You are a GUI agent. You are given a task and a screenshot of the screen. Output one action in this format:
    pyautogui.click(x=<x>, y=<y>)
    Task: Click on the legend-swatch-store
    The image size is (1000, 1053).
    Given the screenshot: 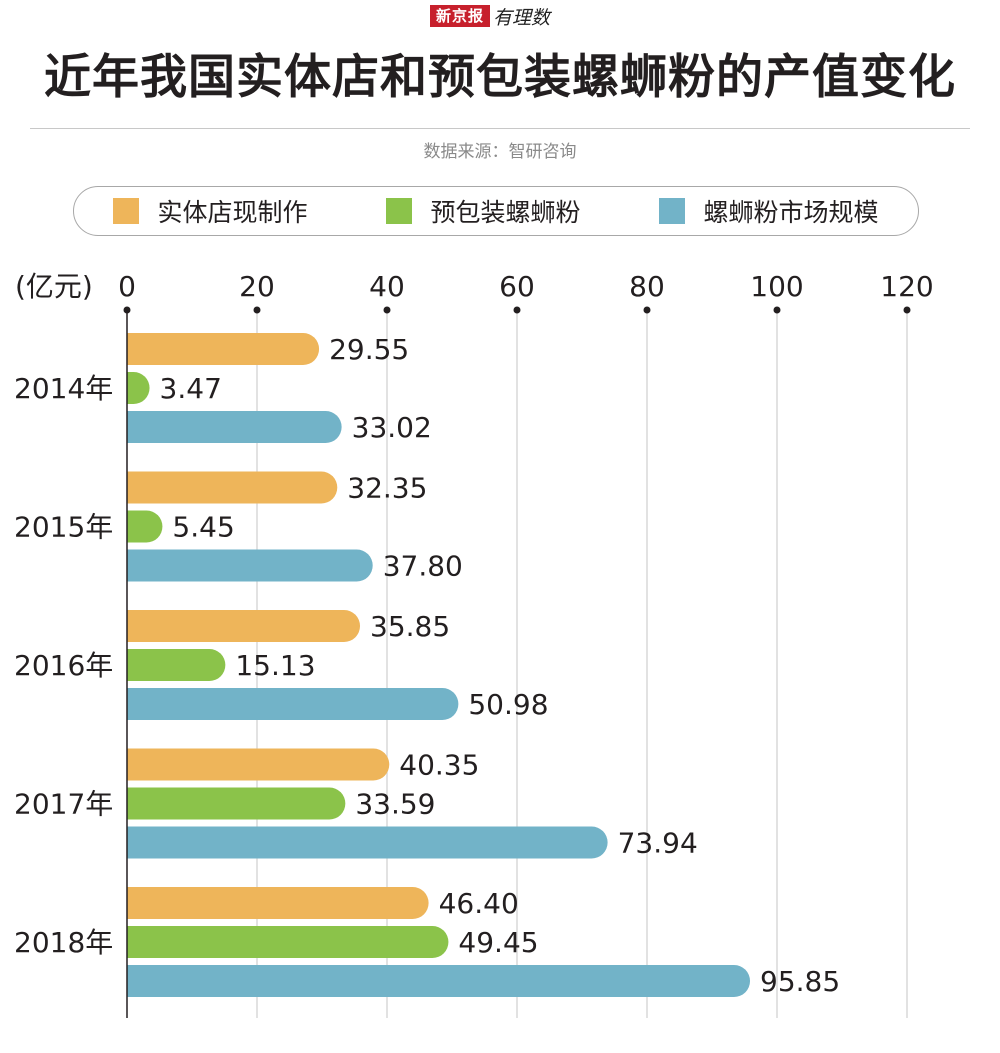 What is the action you would take?
    pyautogui.click(x=126, y=211)
    